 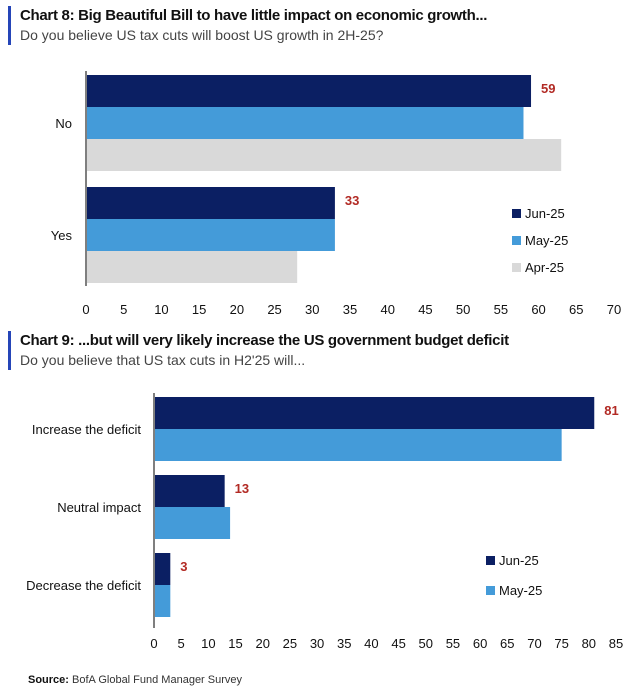 I want to click on x-tick-label: 75, so click(x=561, y=643).